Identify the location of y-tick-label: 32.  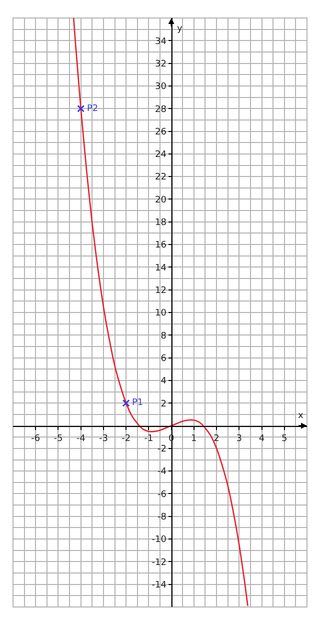
(161, 64).